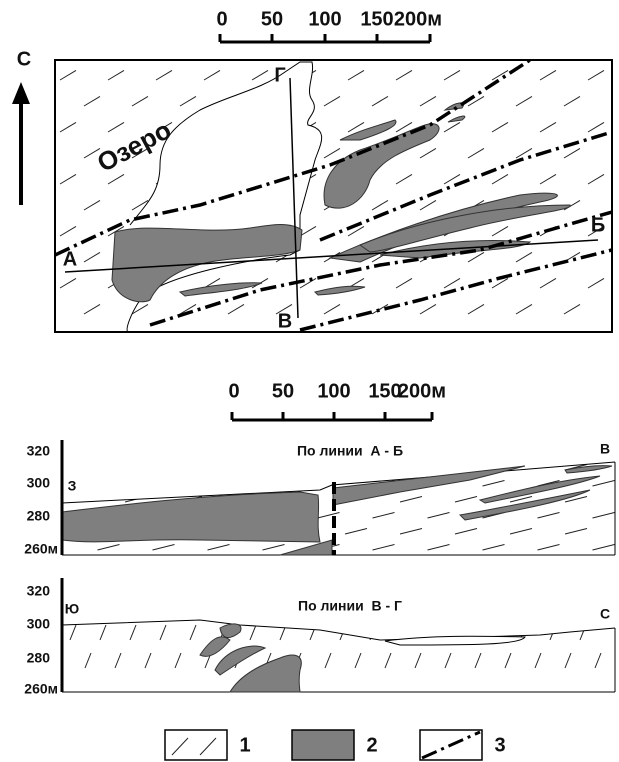 The image size is (619, 762). What do you see at coordinates (72, 609) in the screenshot?
I see `section-end: Ю` at bounding box center [72, 609].